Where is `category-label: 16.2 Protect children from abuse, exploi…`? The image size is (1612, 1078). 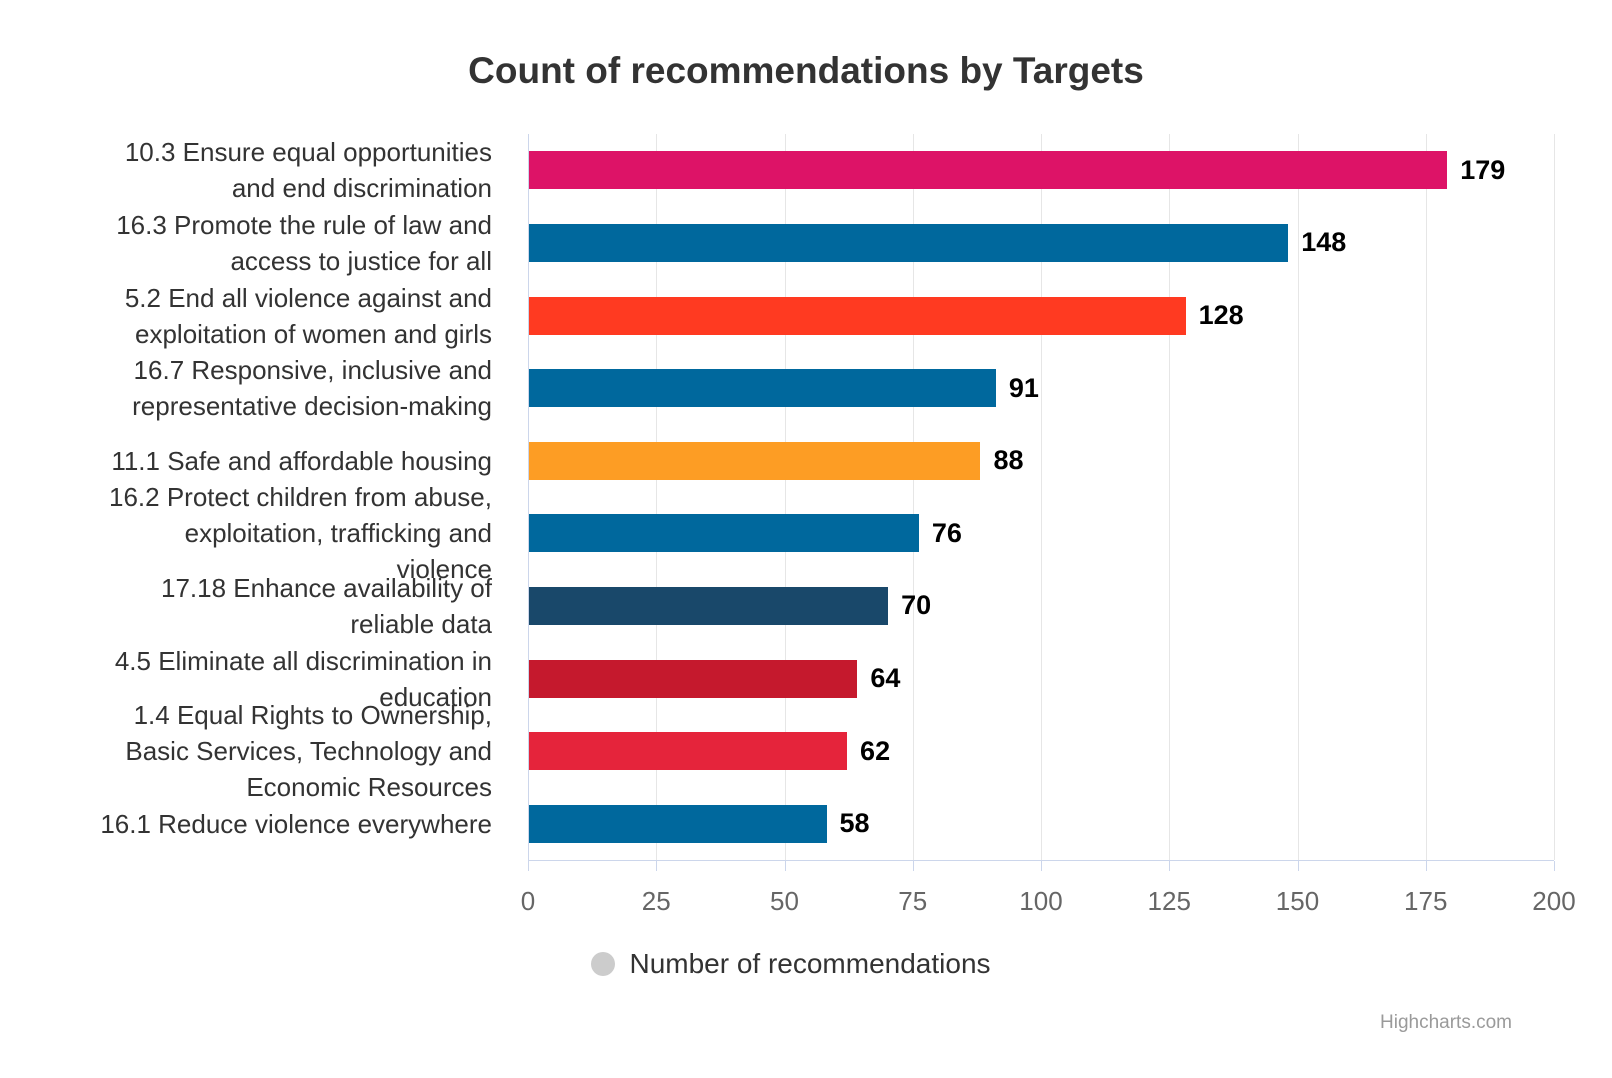
category-label: 16.2 Protect children from abuse, exploi… is located at coordinates (300, 533).